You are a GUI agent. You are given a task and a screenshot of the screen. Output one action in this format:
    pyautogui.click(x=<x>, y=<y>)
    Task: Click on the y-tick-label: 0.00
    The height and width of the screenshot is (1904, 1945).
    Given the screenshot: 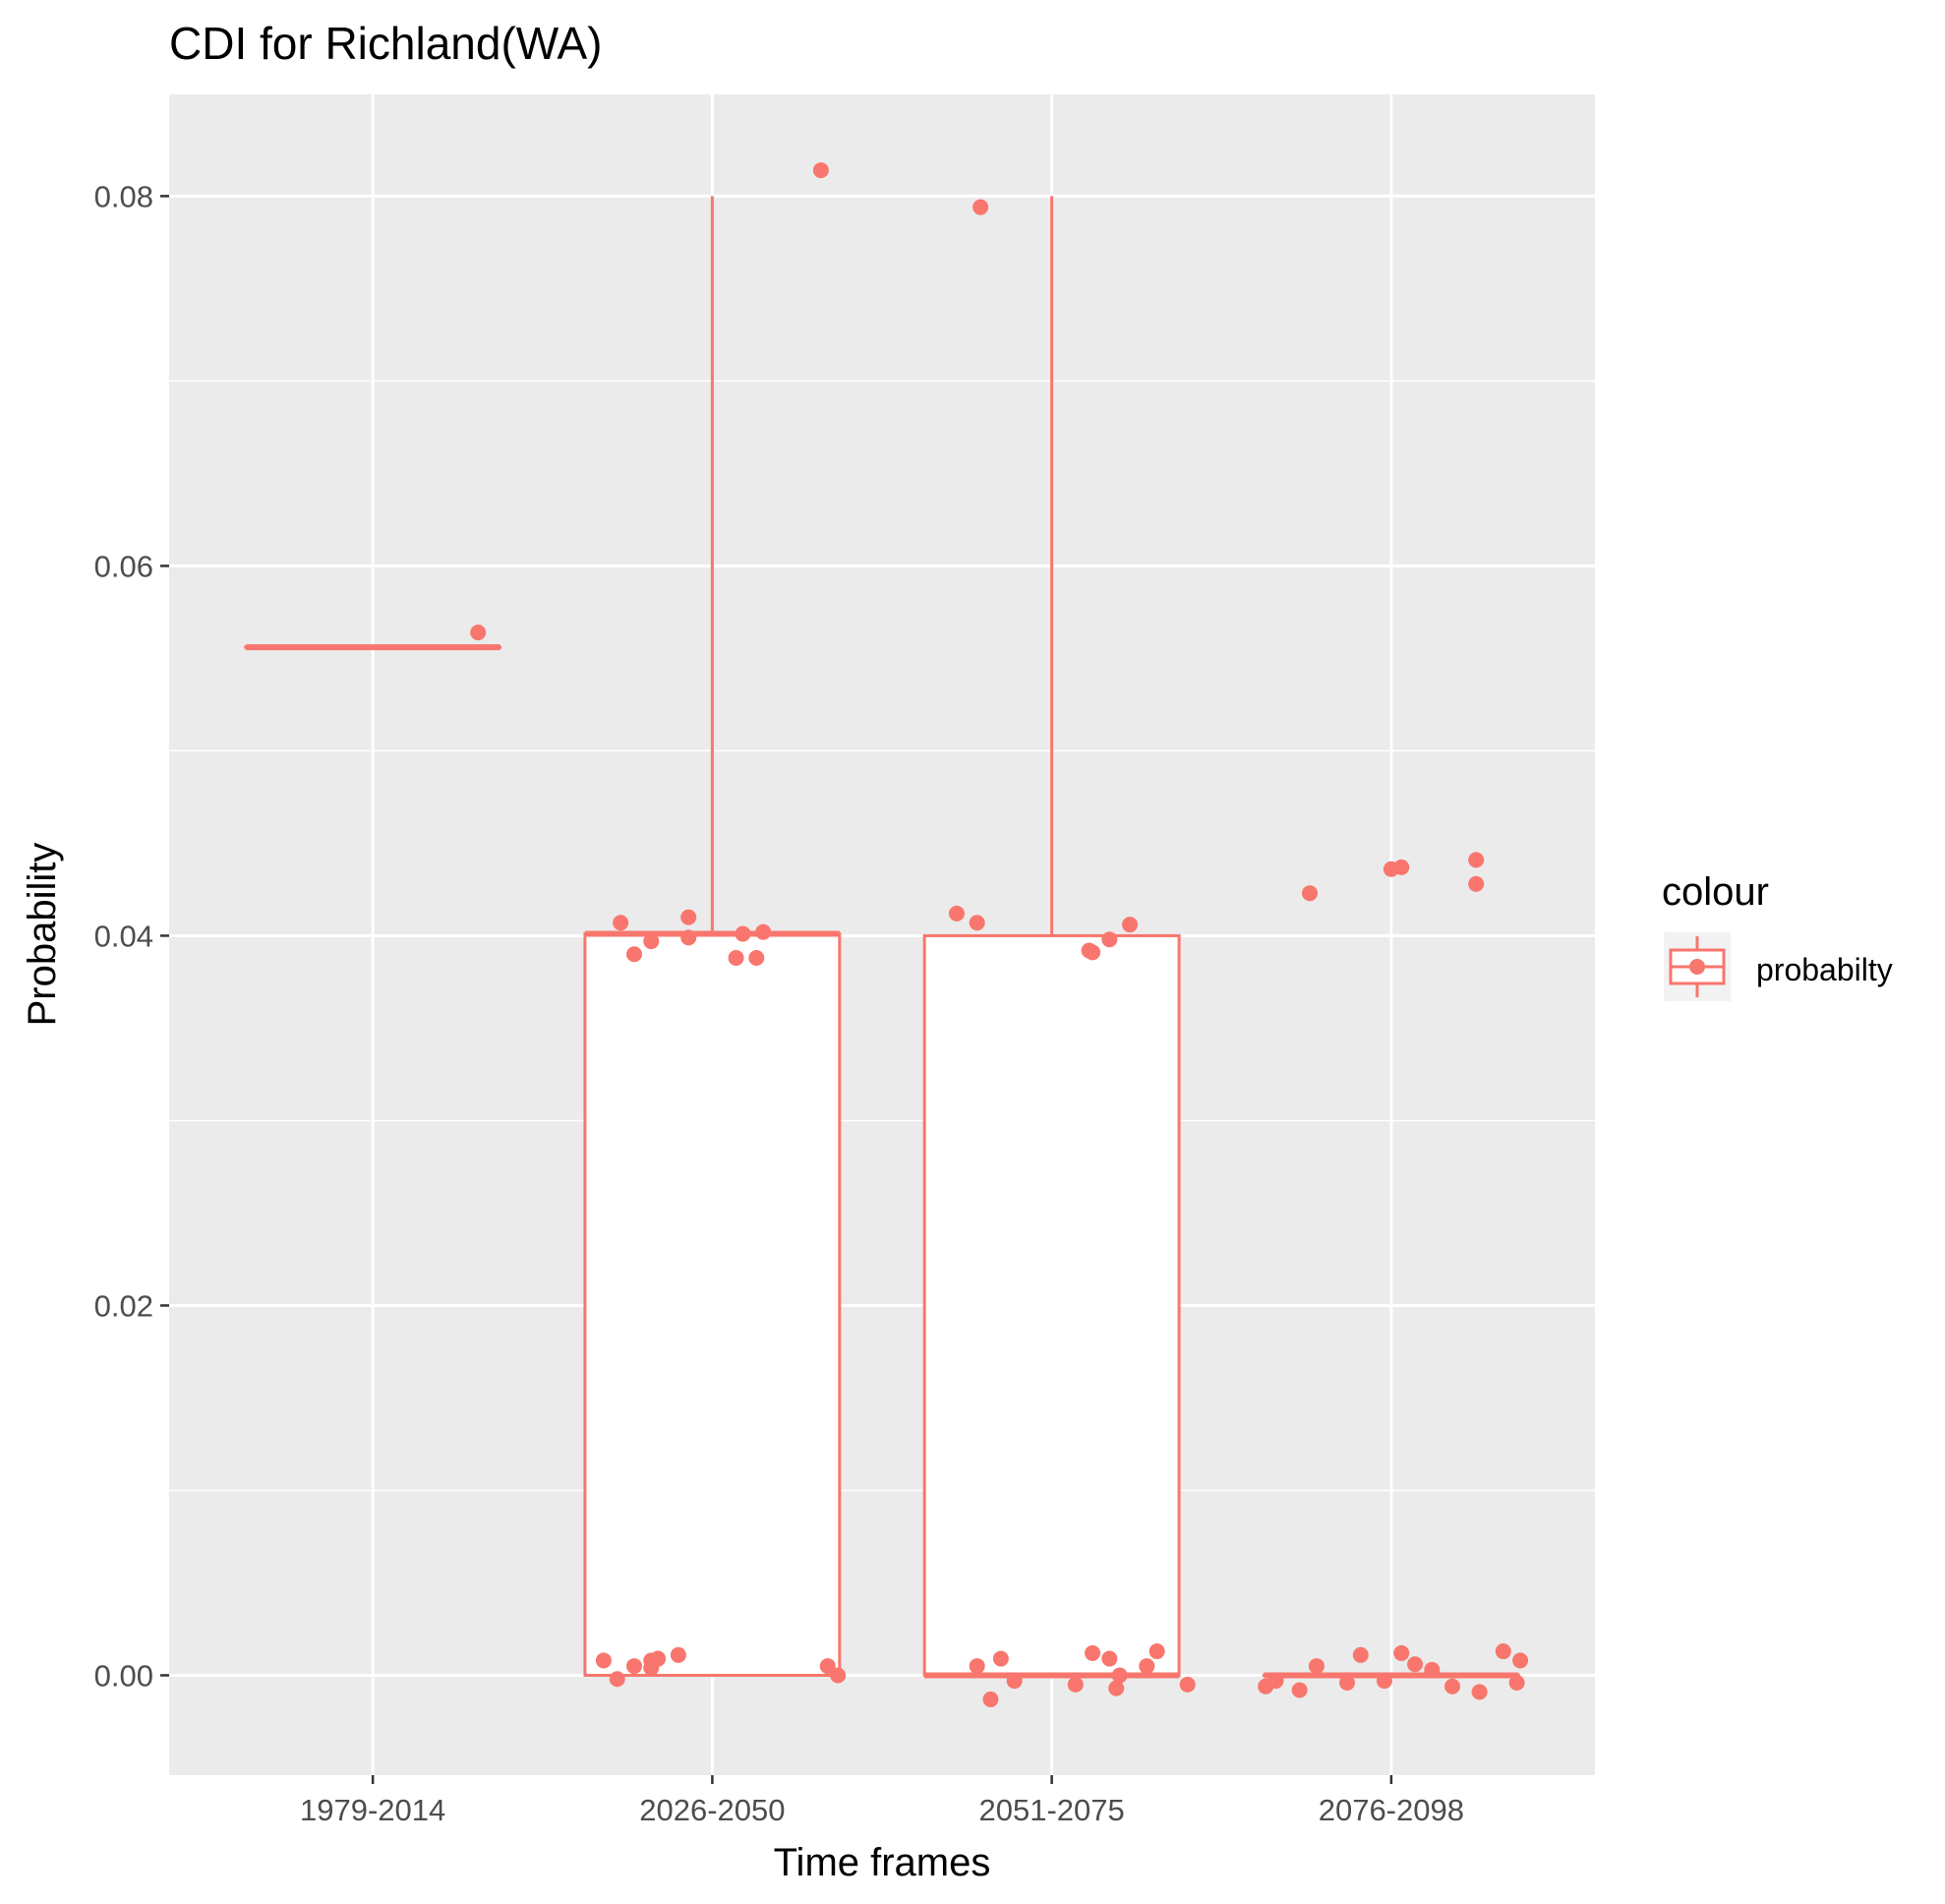 What is the action you would take?
    pyautogui.click(x=124, y=1675)
    